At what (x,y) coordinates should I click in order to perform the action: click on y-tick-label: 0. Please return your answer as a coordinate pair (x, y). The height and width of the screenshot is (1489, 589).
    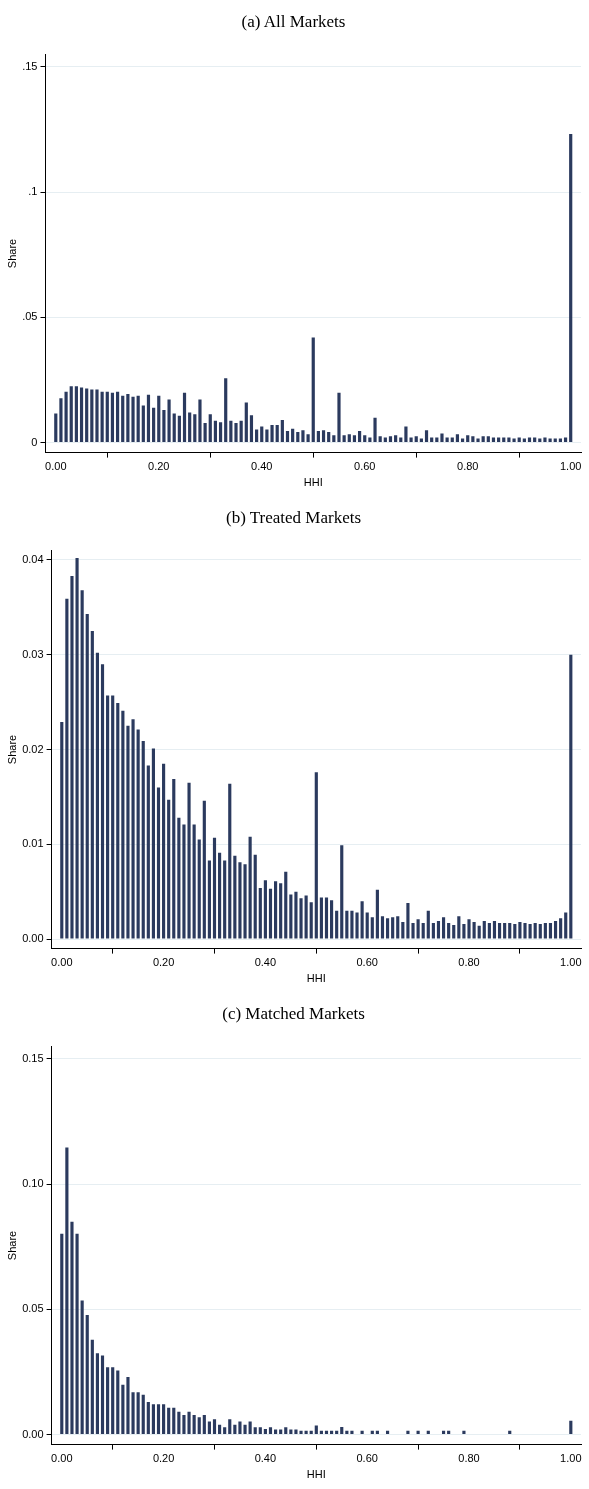
    Looking at the image, I should click on (34, 441).